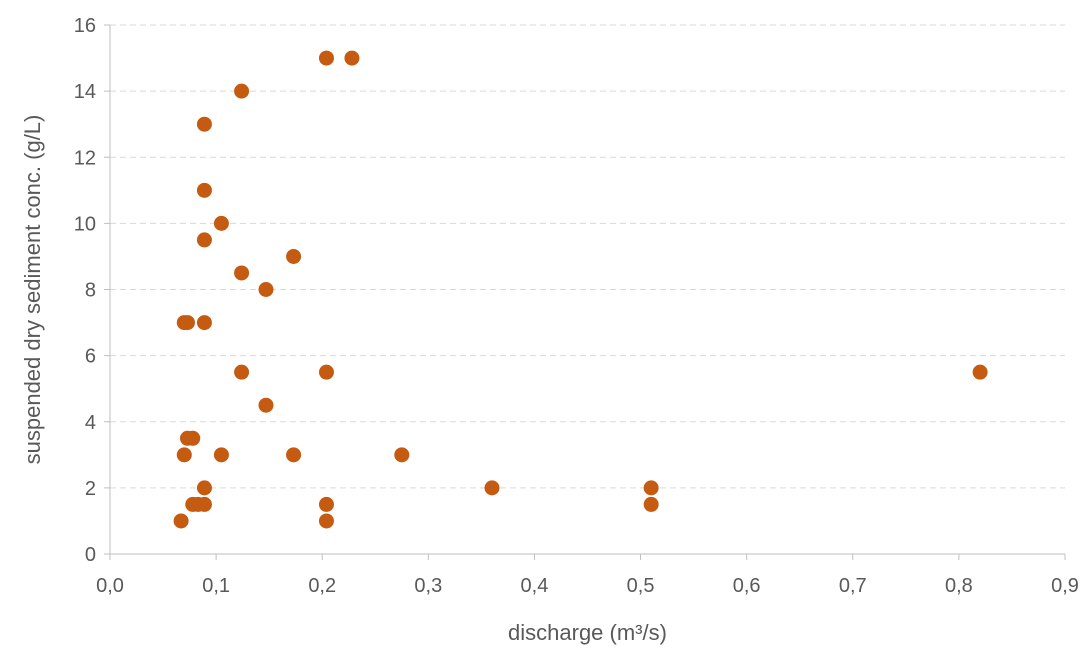 Image resolution: width=1088 pixels, height=648 pixels. What do you see at coordinates (85, 224) in the screenshot?
I see `y-tick-label: 10` at bounding box center [85, 224].